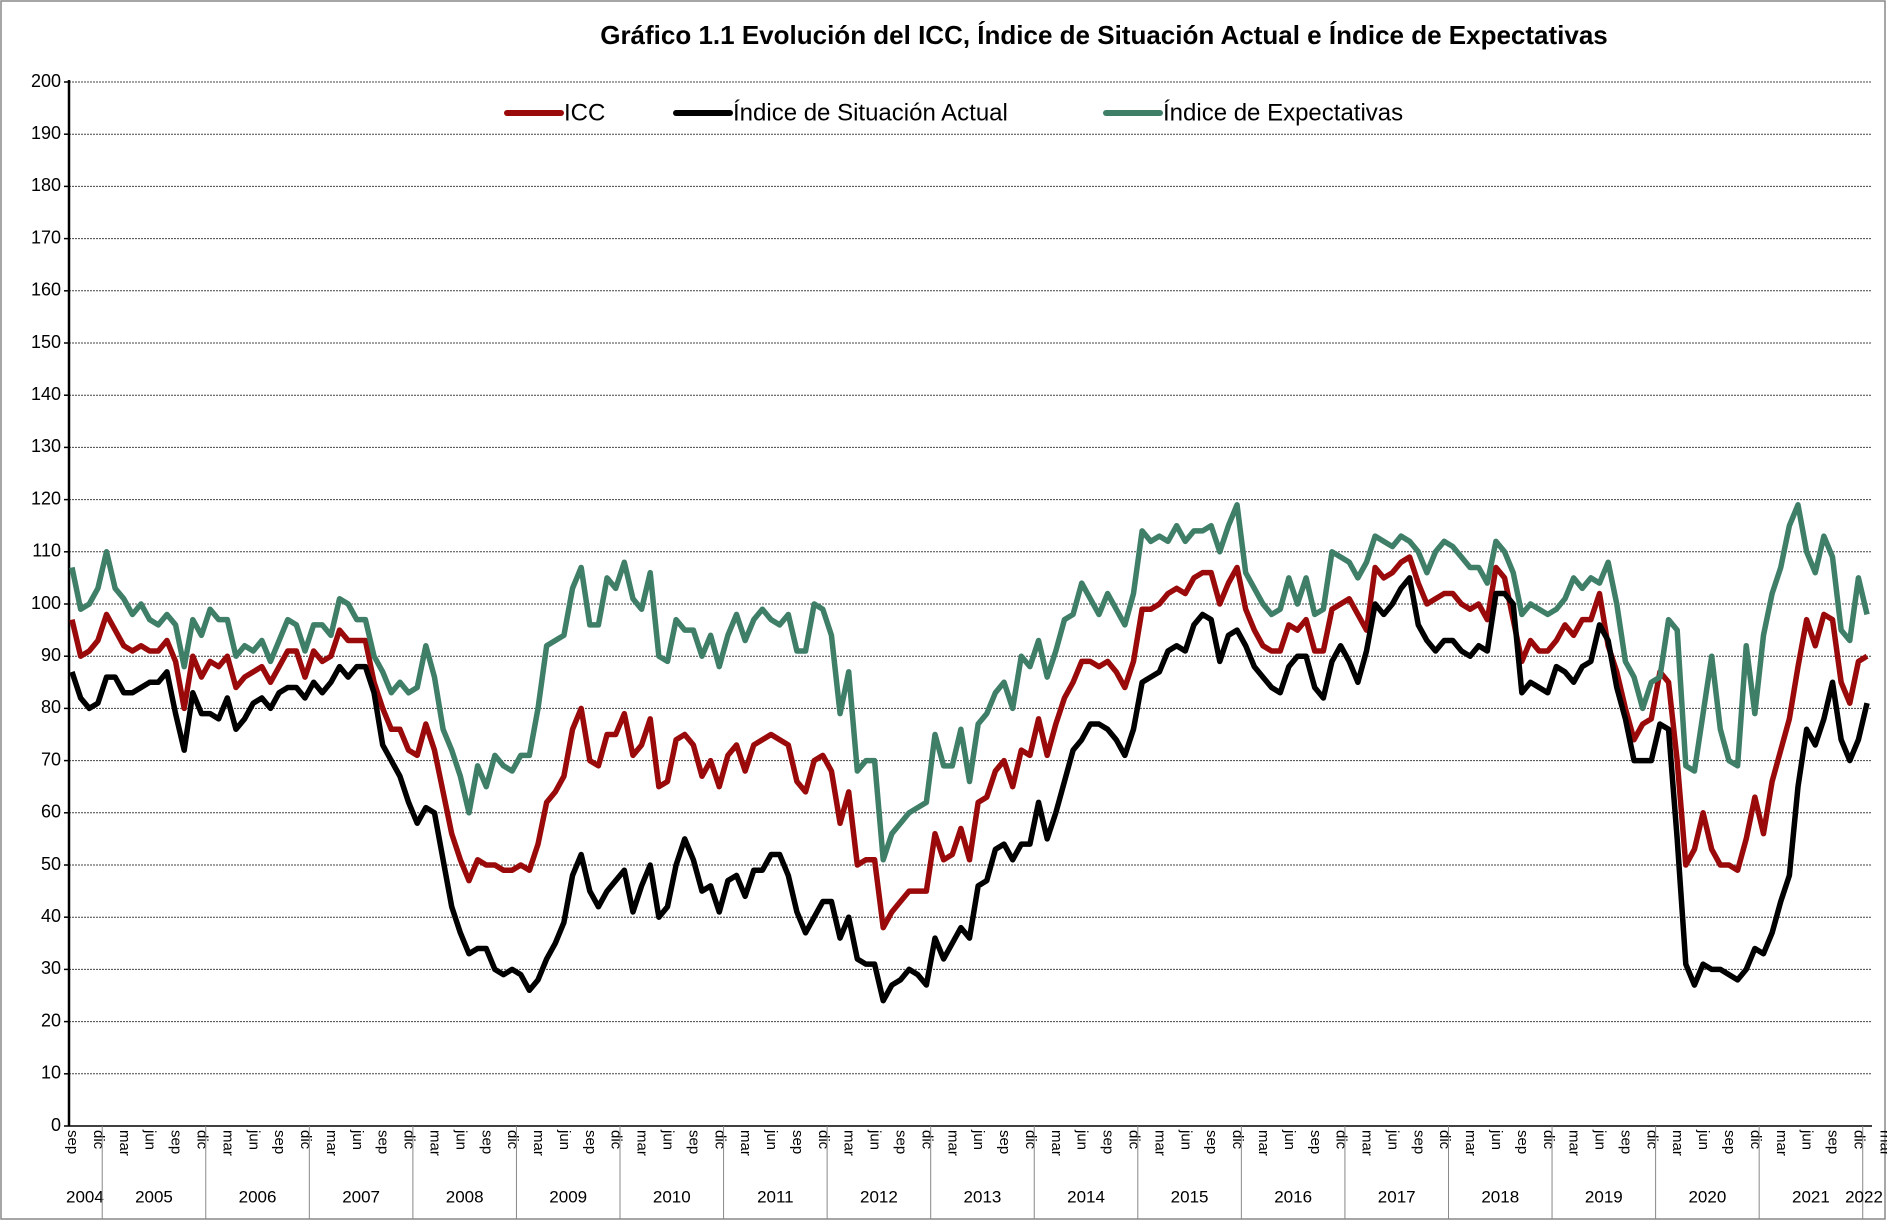 This screenshot has width=1887, height=1221. Describe the element at coordinates (46, 394) in the screenshot. I see `y-tick-label: 140` at that location.